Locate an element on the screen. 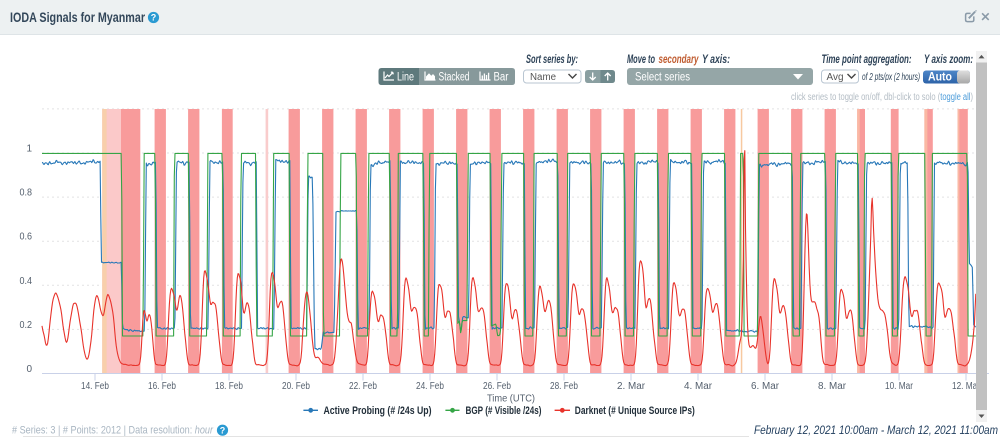 The width and height of the screenshot is (1000, 442). svg-text: 26. Feb is located at coordinates (497, 386).